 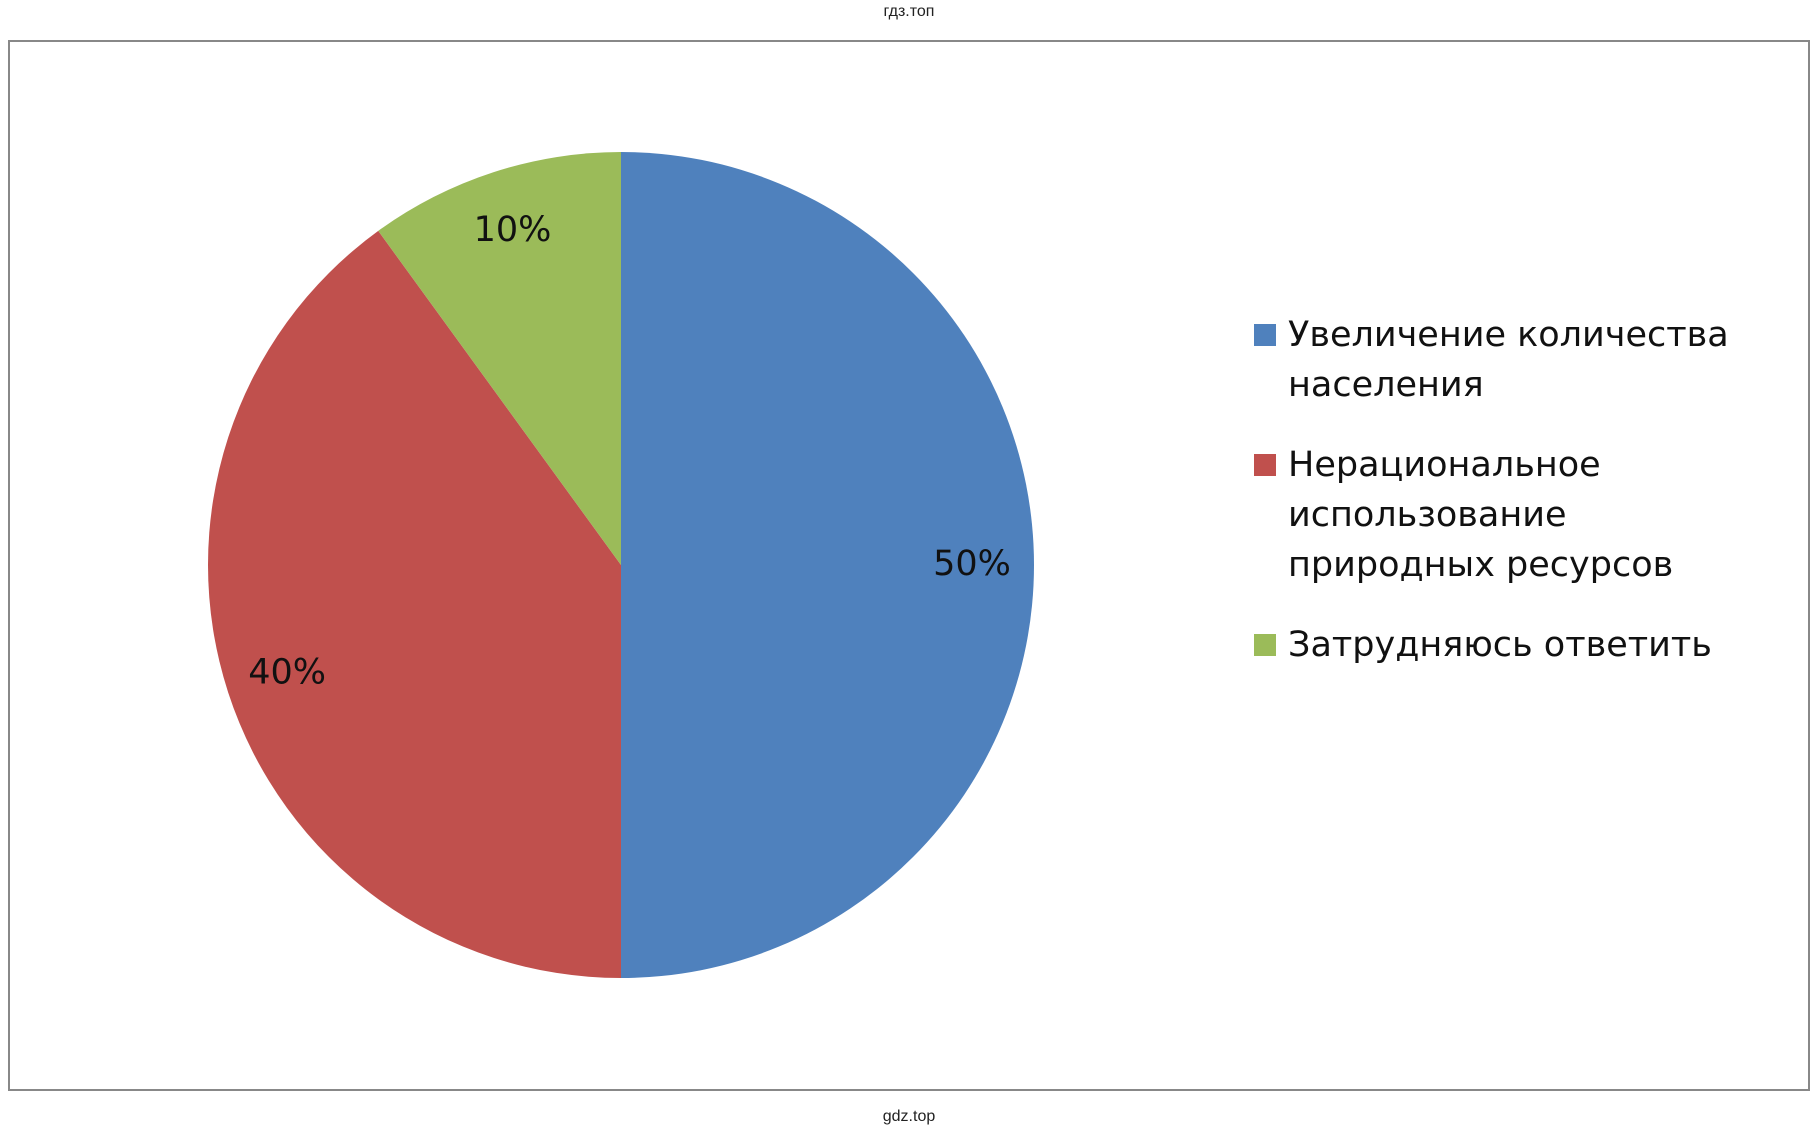 What do you see at coordinates (972, 564) in the screenshot?
I see `data-label: 50%` at bounding box center [972, 564].